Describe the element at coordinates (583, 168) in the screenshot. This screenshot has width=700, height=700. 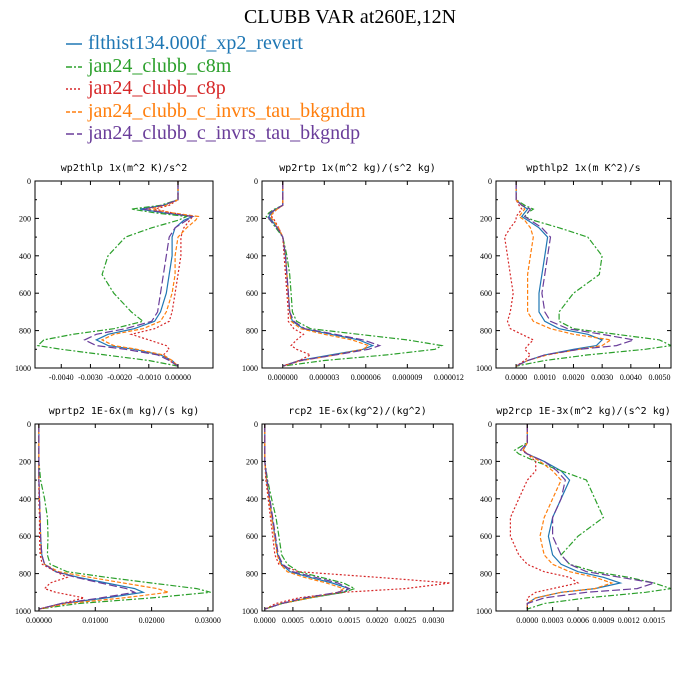
I see `chart-title: wpthlp2 1x(m K^2)/s` at that location.